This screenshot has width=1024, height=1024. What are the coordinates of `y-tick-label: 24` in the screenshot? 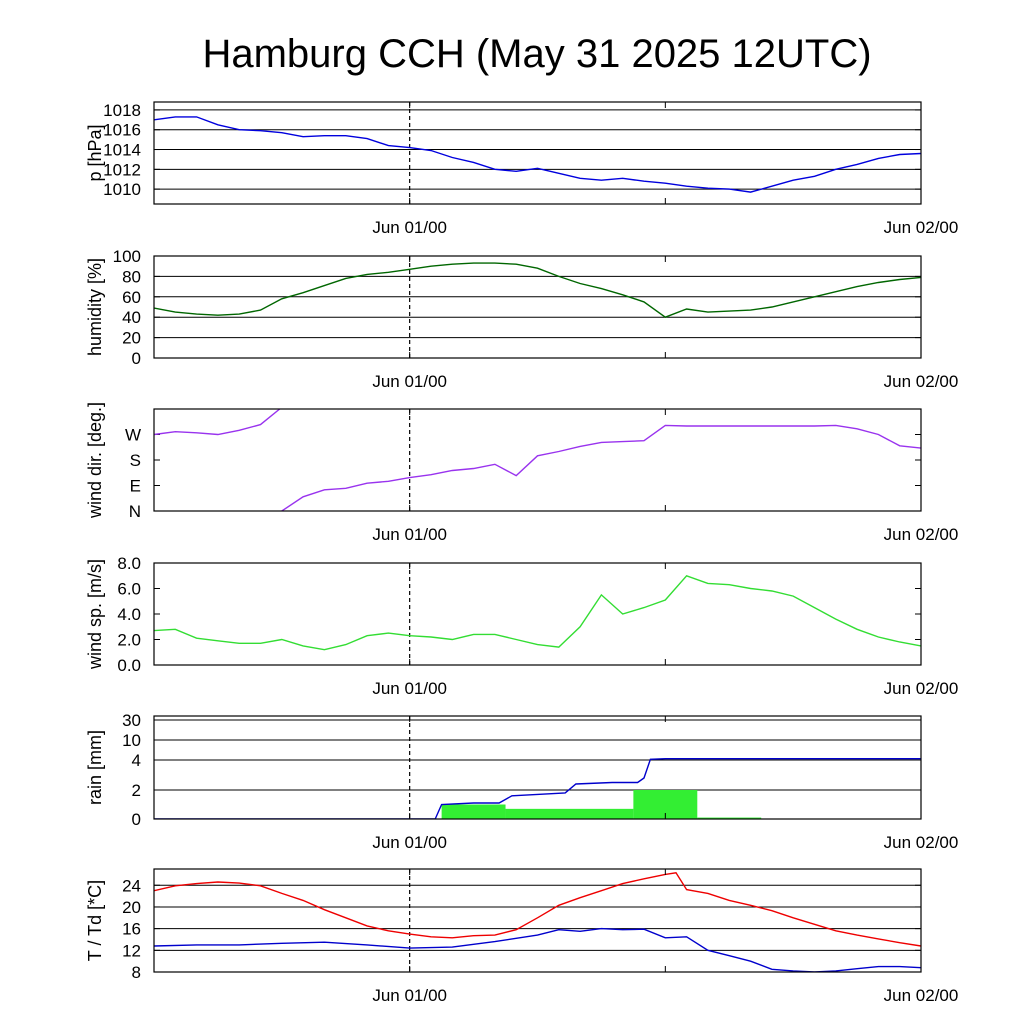 It's located at (131, 885).